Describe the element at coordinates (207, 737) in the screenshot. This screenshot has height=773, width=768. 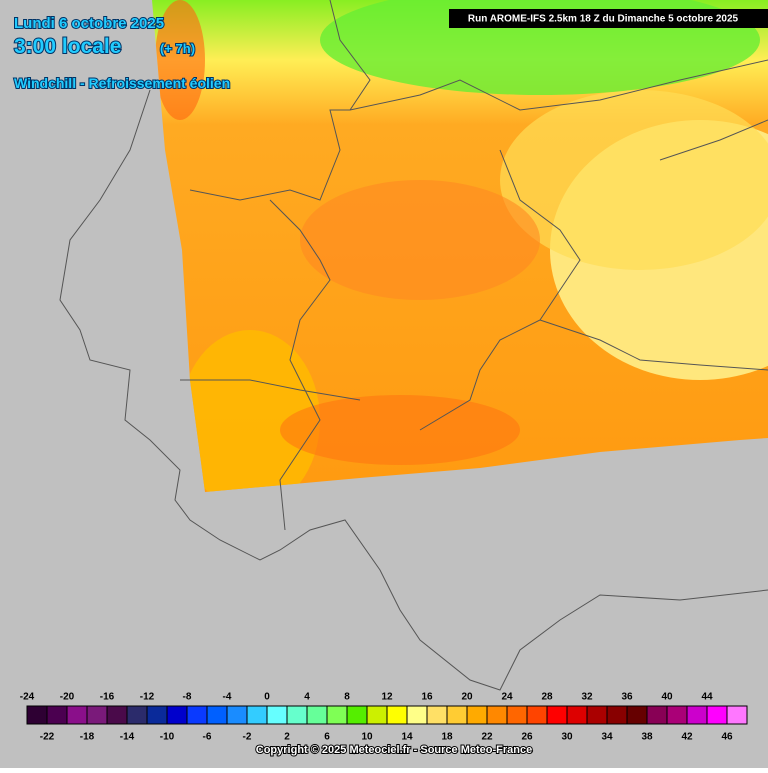
I see `legend-label: -6` at that location.